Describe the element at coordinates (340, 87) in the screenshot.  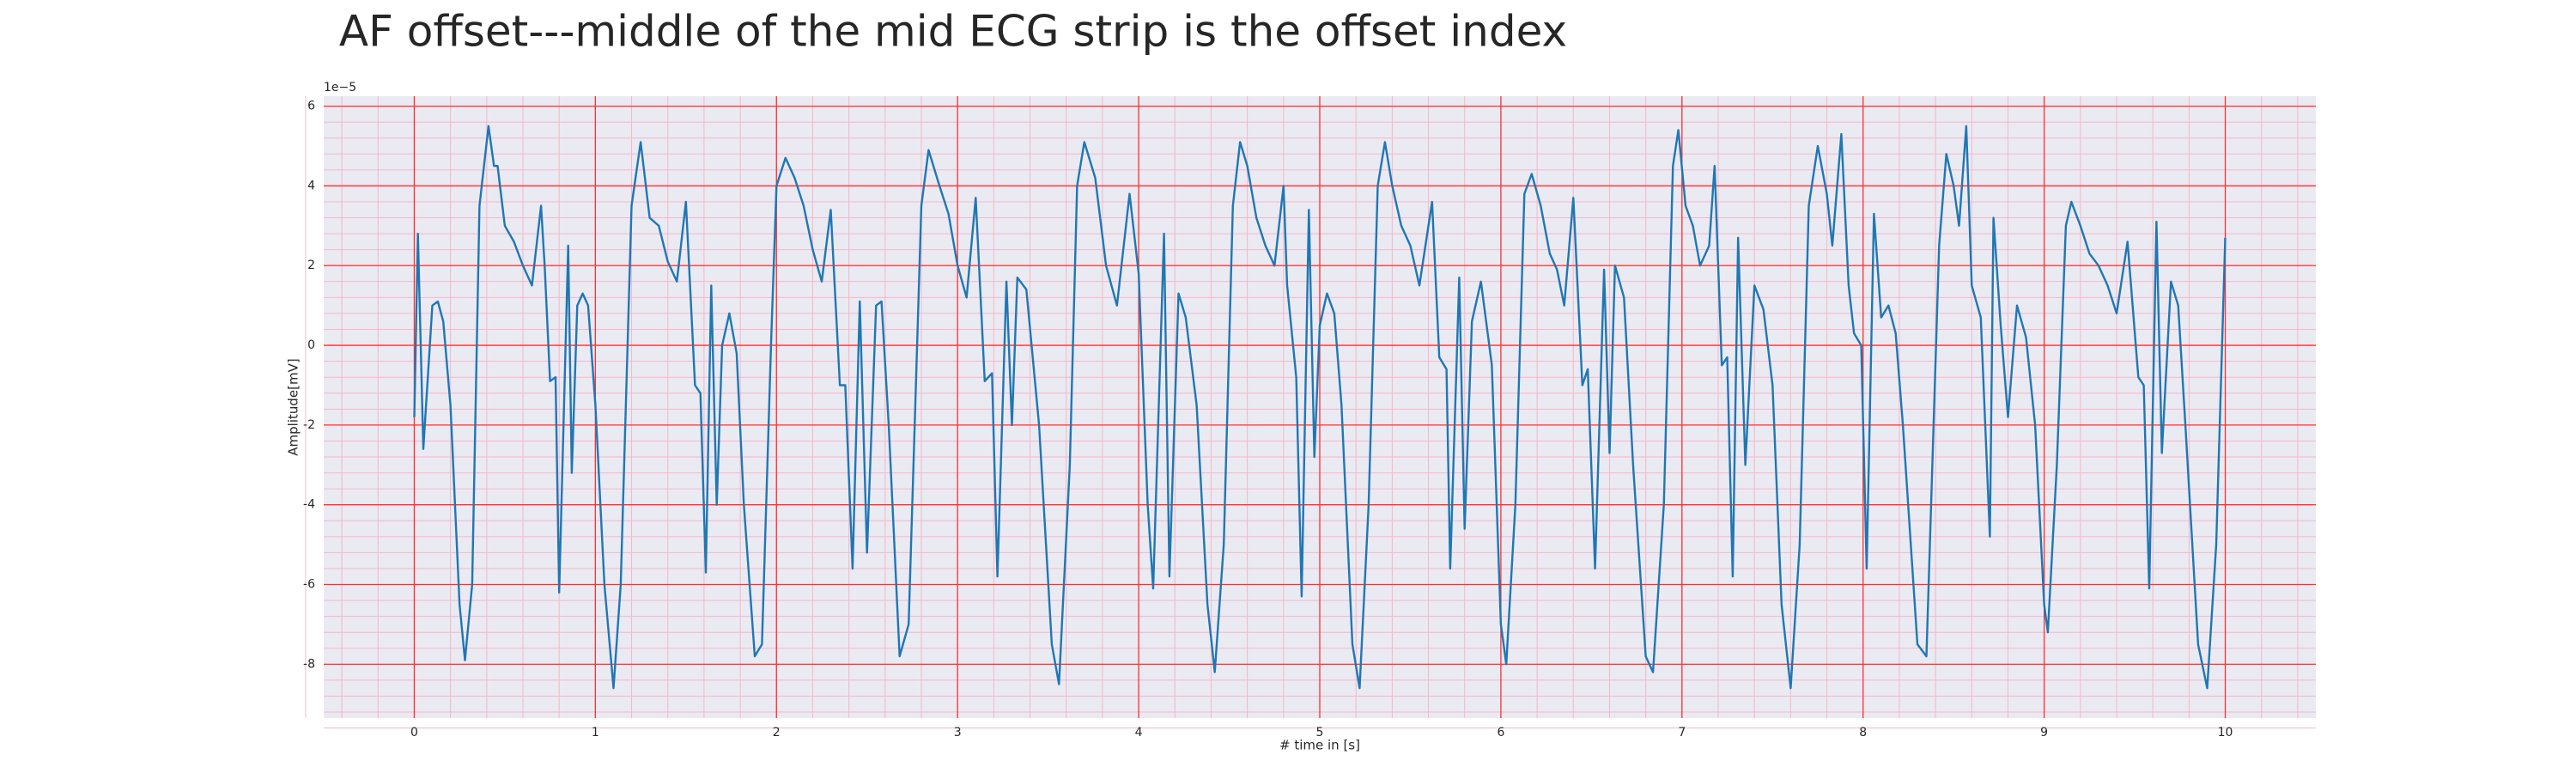
I see `y-offset-label: 1e−5` at that location.